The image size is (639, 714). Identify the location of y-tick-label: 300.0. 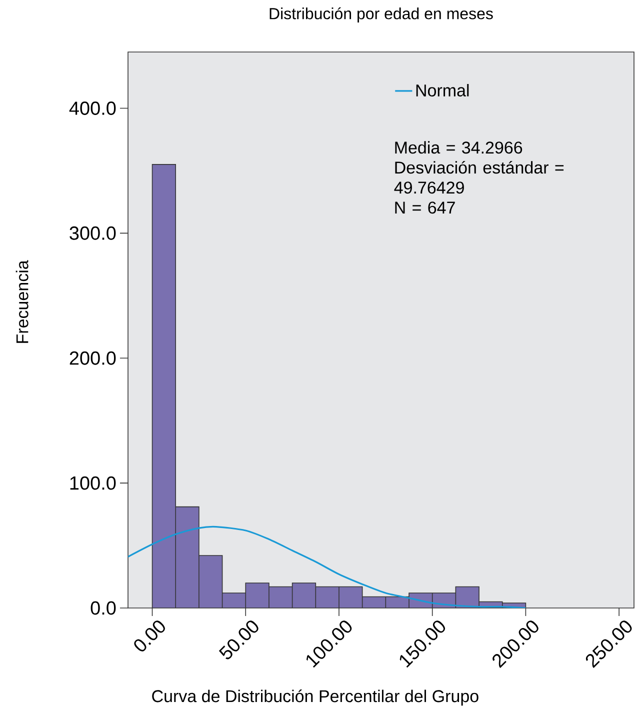
(93, 233).